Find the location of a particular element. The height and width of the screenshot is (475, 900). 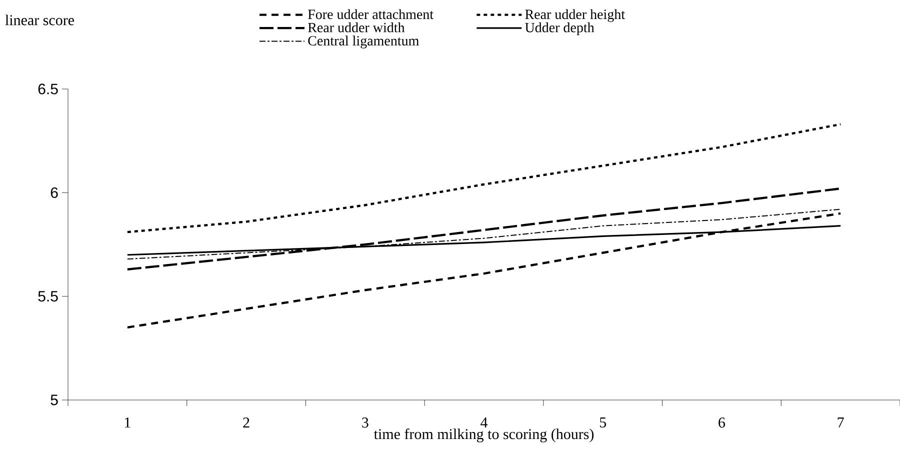

x-tick-label: 7 is located at coordinates (841, 423).